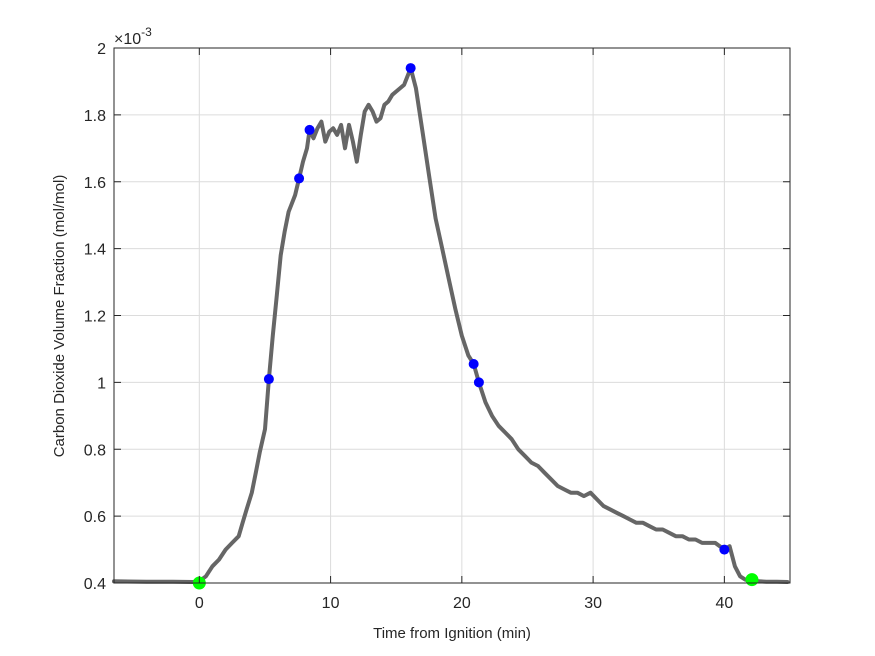 Image resolution: width=875 pixels, height=656 pixels. Describe the element at coordinates (95, 584) in the screenshot. I see `y-tick-label: 0.4` at that location.